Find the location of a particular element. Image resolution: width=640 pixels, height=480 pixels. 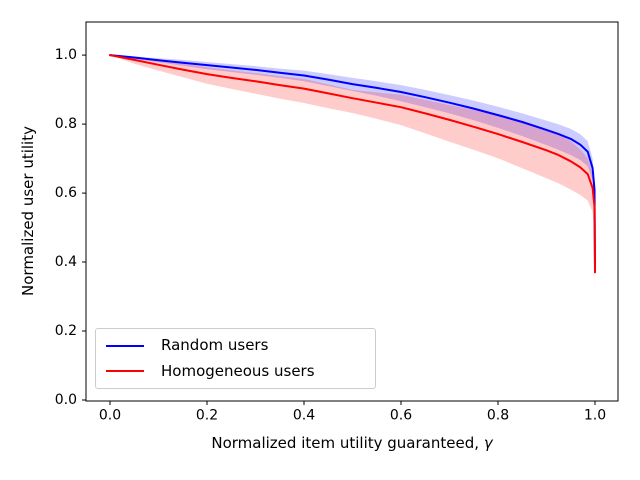

y-axis-label: Normalized user utility is located at coordinates (28, 211).